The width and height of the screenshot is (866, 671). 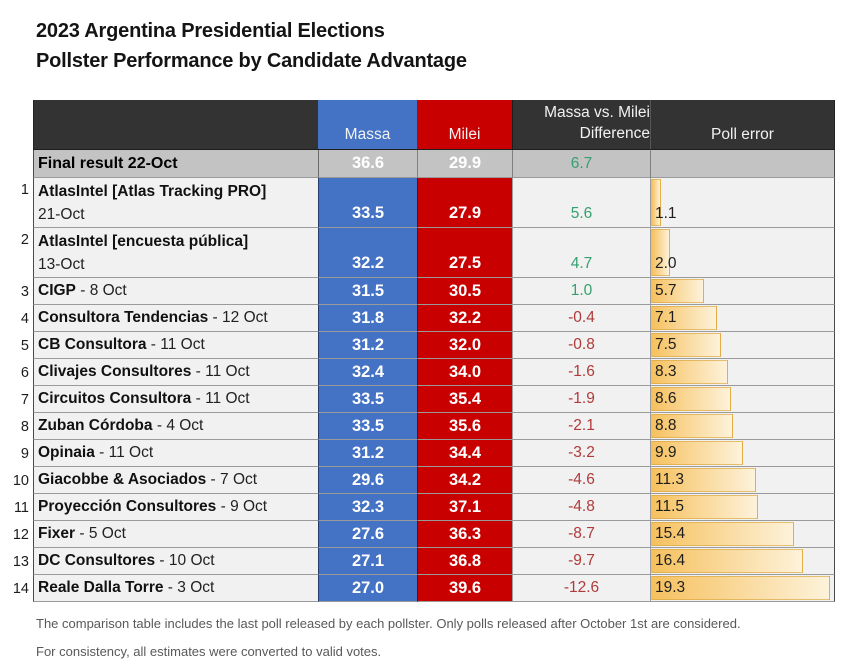 What do you see at coordinates (97, 560) in the screenshot?
I see `pollster-name: DC Consultores` at bounding box center [97, 560].